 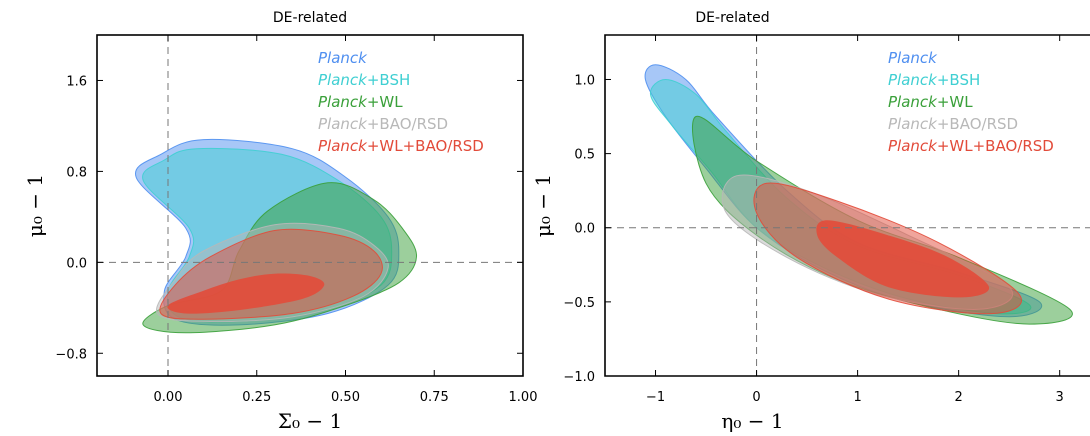 I want to click on y-tick-label: 1.0, so click(x=584, y=80).